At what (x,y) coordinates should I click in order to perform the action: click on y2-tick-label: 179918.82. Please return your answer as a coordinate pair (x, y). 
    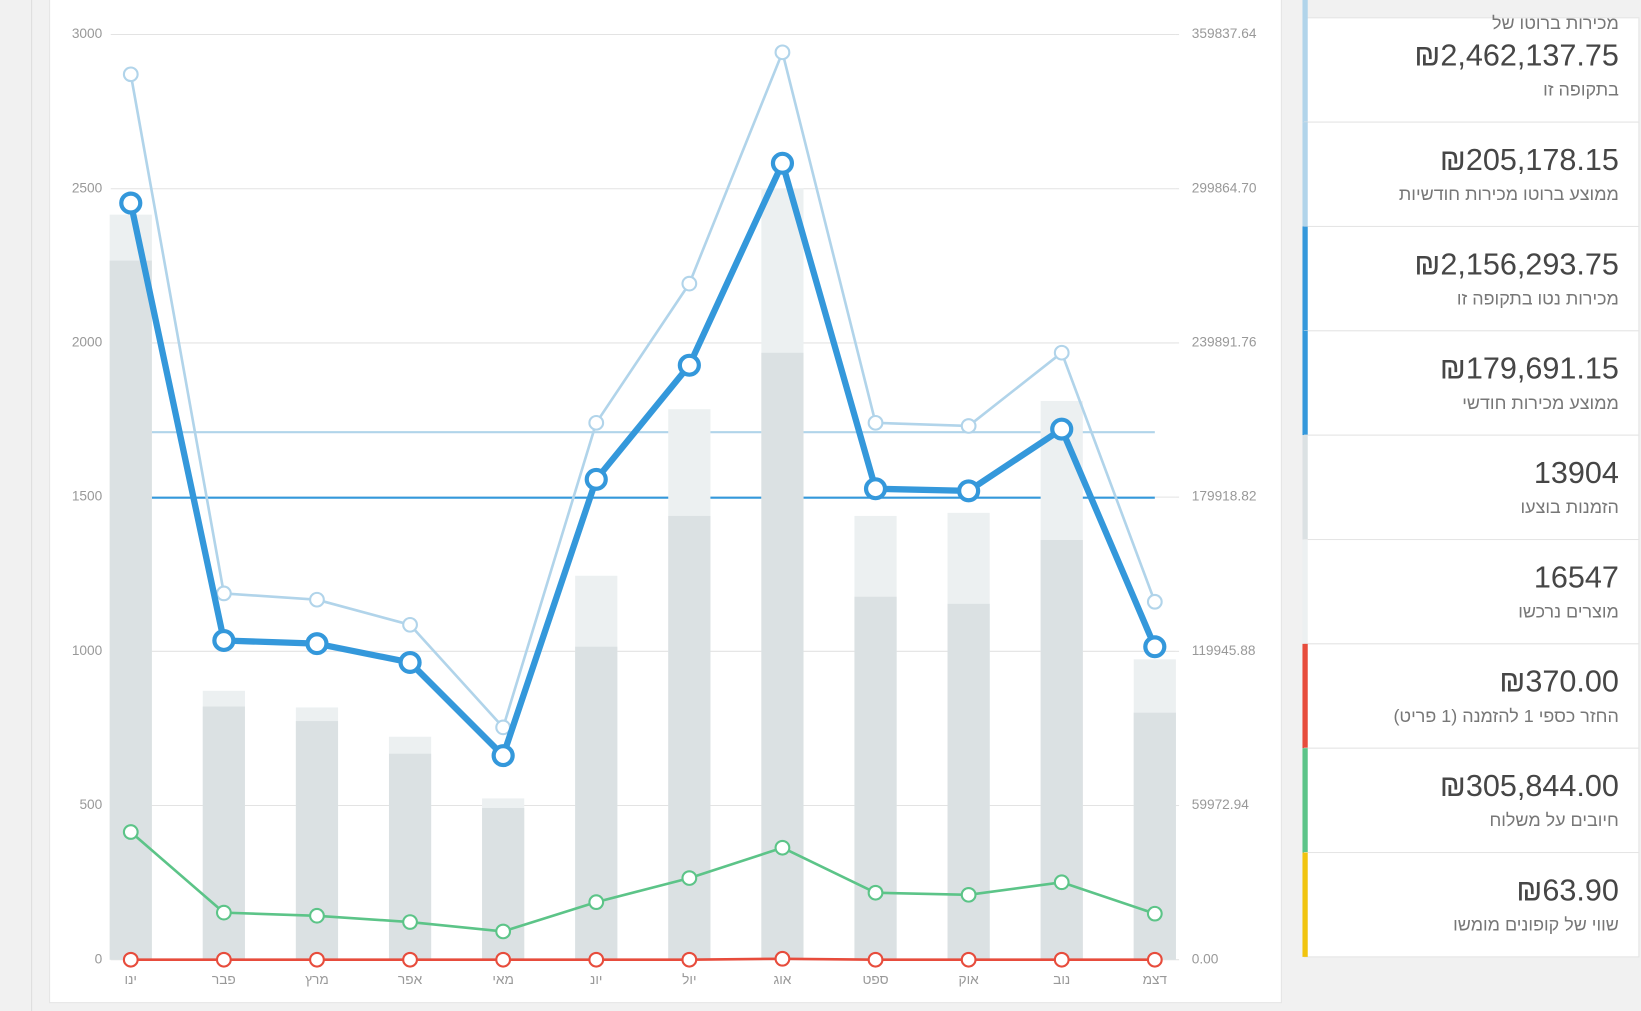
    Looking at the image, I should click on (1224, 496).